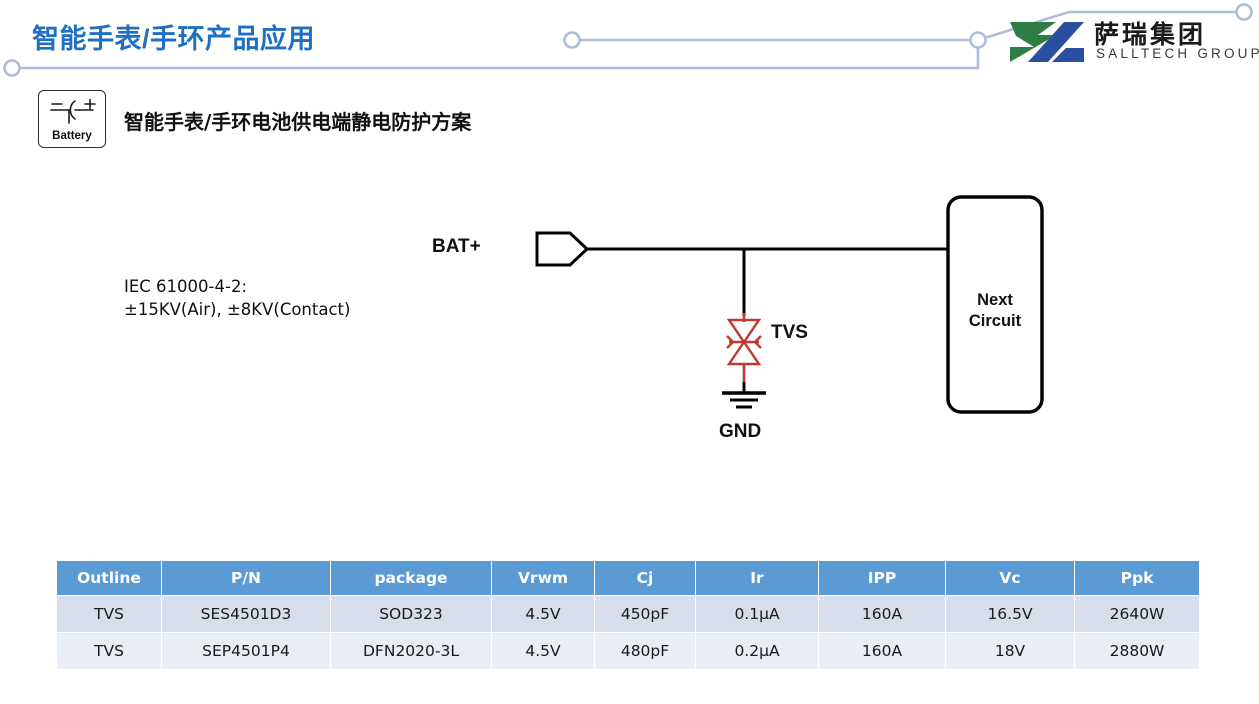  What do you see at coordinates (882, 578) in the screenshot?
I see `table-col-header-ipp: IPP` at bounding box center [882, 578].